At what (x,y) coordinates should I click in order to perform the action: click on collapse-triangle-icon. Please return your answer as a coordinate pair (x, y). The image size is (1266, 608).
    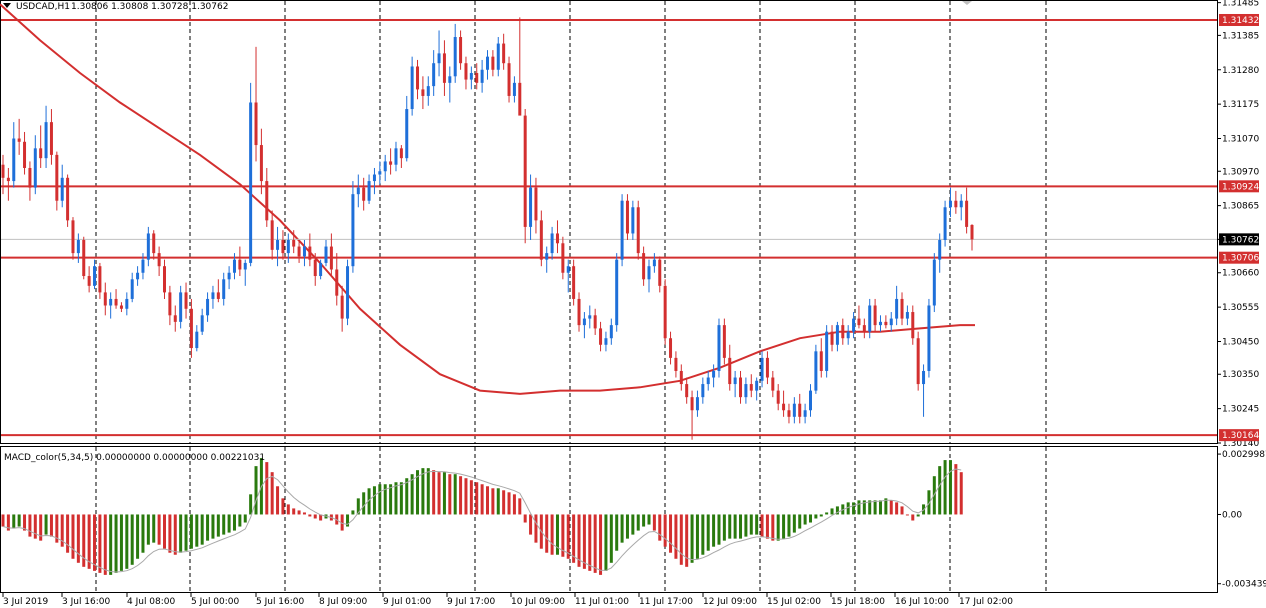
    Looking at the image, I should click on (7, 5).